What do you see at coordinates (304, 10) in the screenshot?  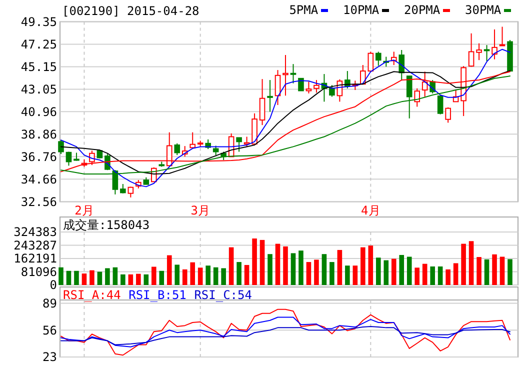 I see `legend-label: 5PMA` at bounding box center [304, 10].